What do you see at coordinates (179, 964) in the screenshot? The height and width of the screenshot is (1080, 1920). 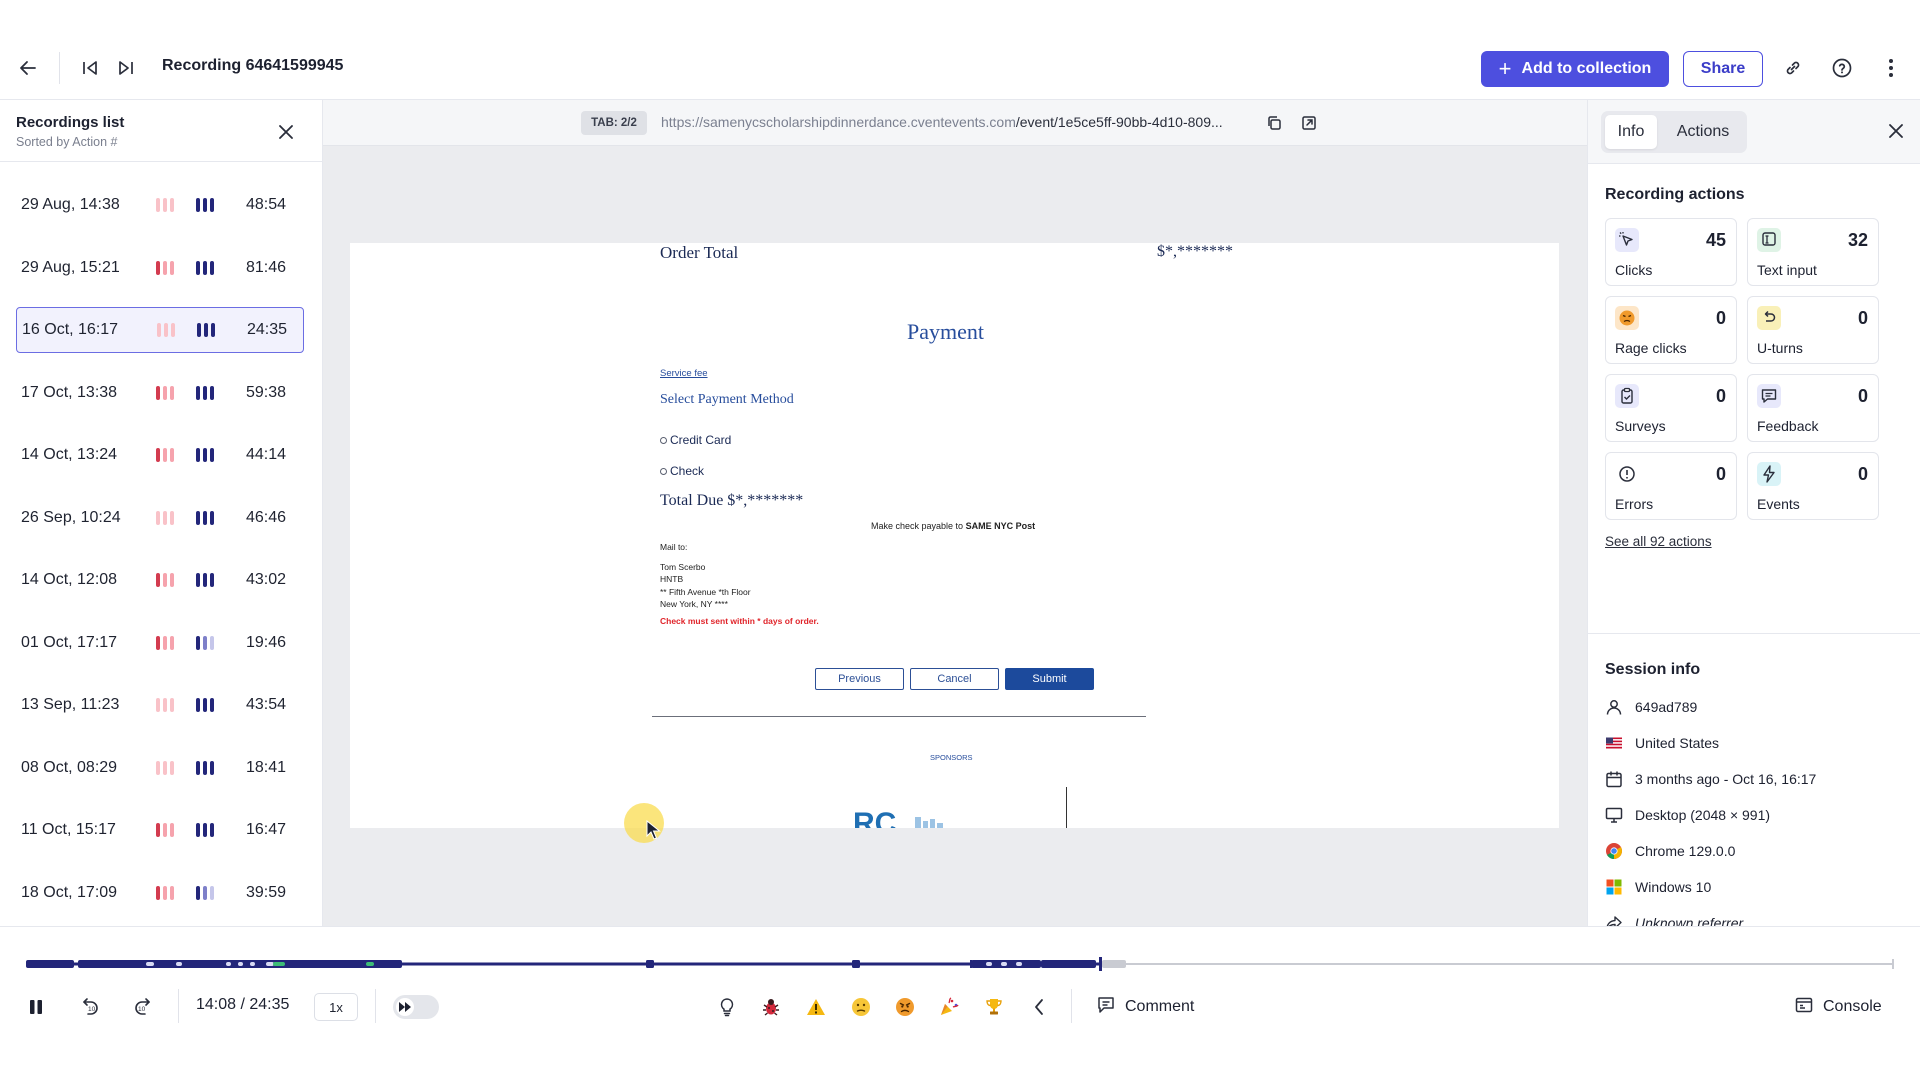 I see `timeline-event-marker` at bounding box center [179, 964].